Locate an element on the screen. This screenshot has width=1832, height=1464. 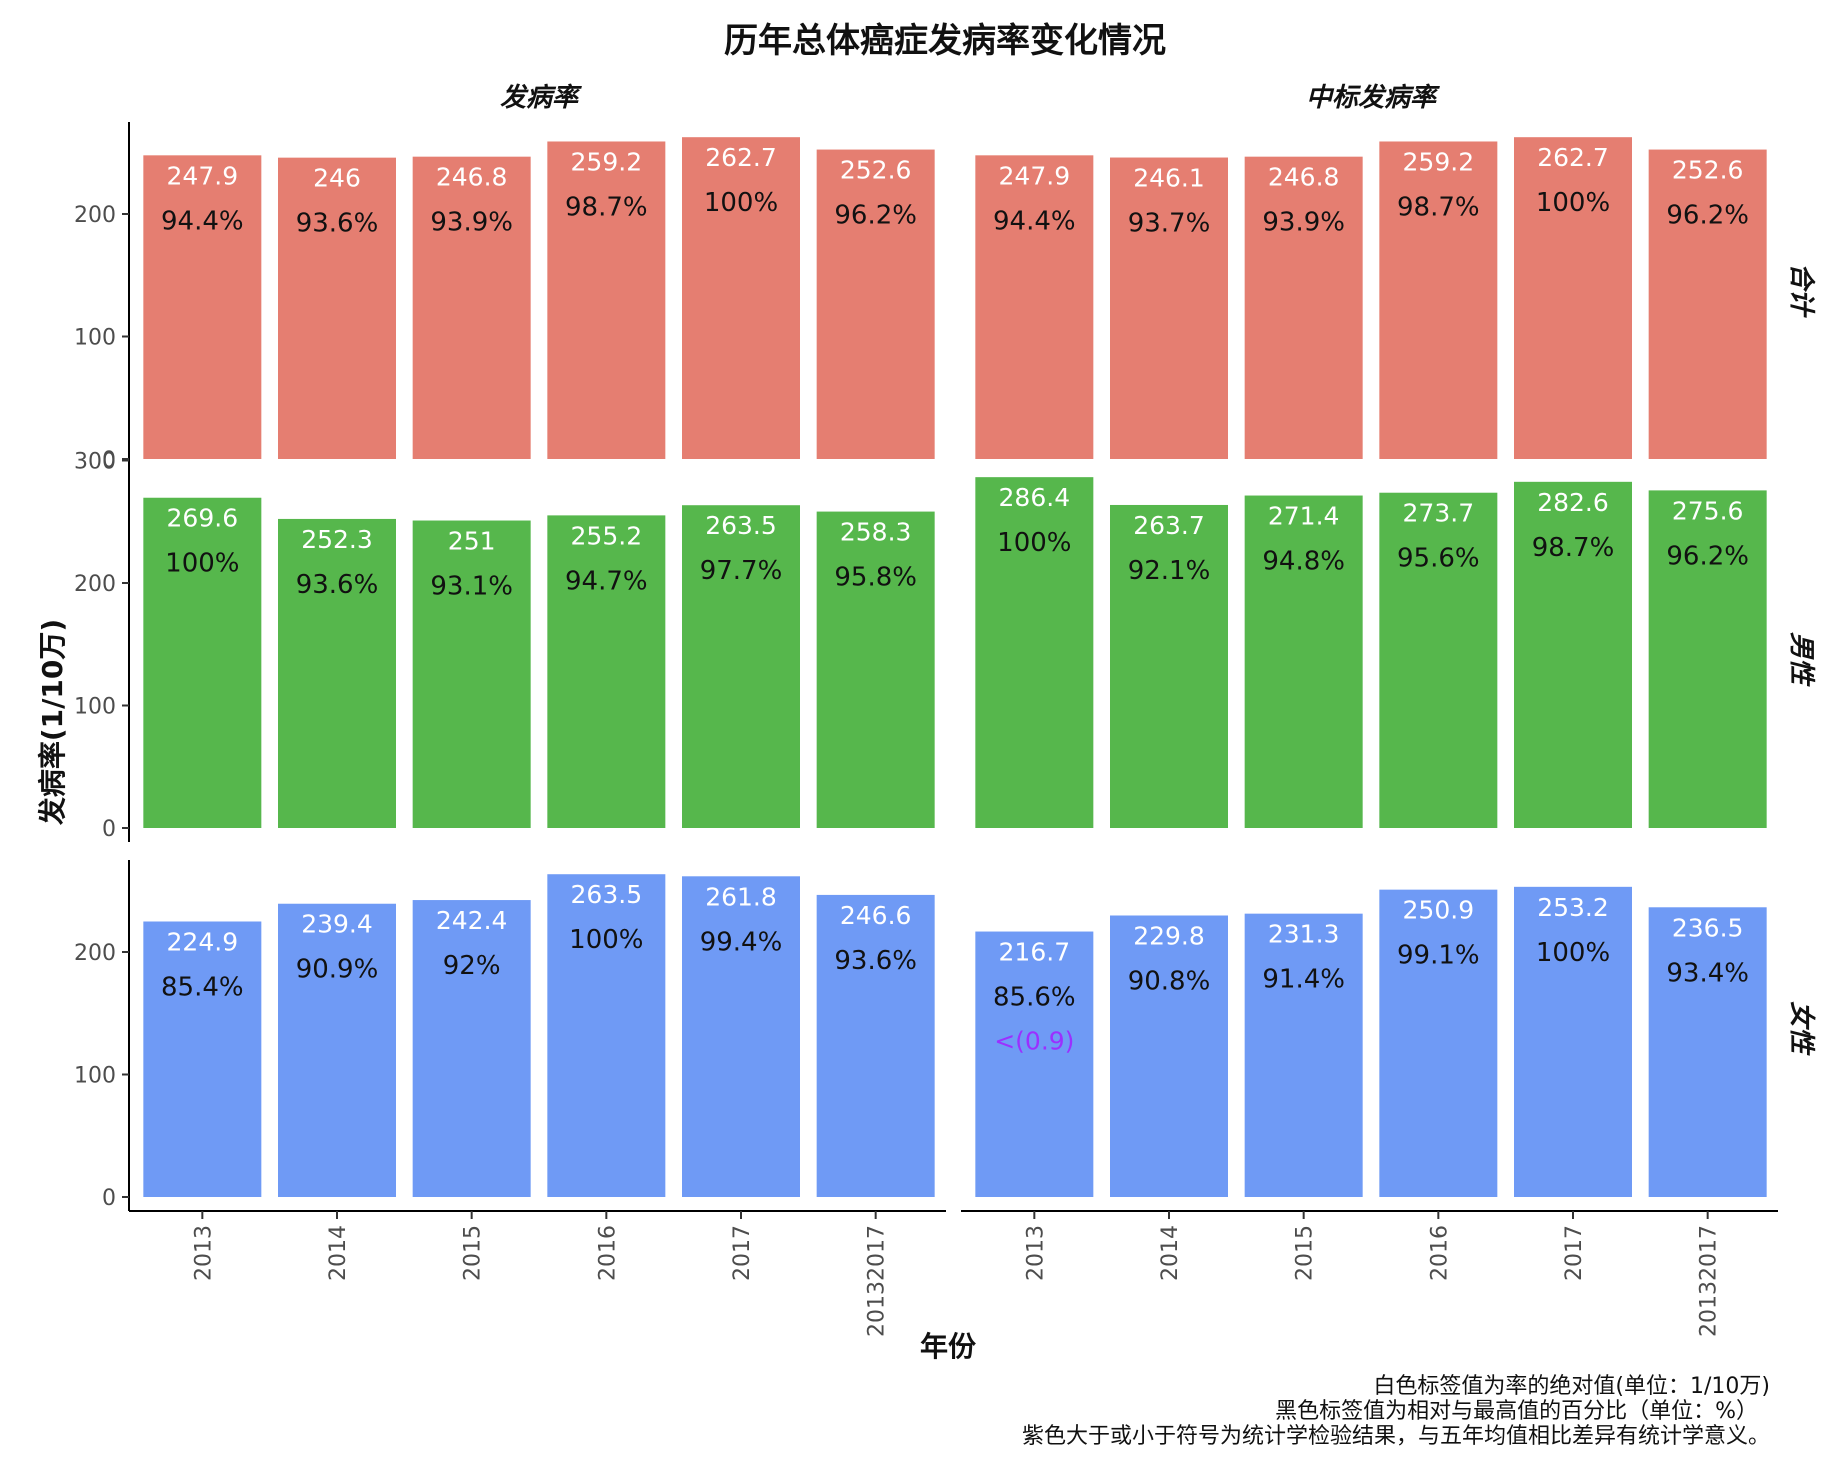
x-tick-label: 20132017 is located at coordinates (877, 1281).